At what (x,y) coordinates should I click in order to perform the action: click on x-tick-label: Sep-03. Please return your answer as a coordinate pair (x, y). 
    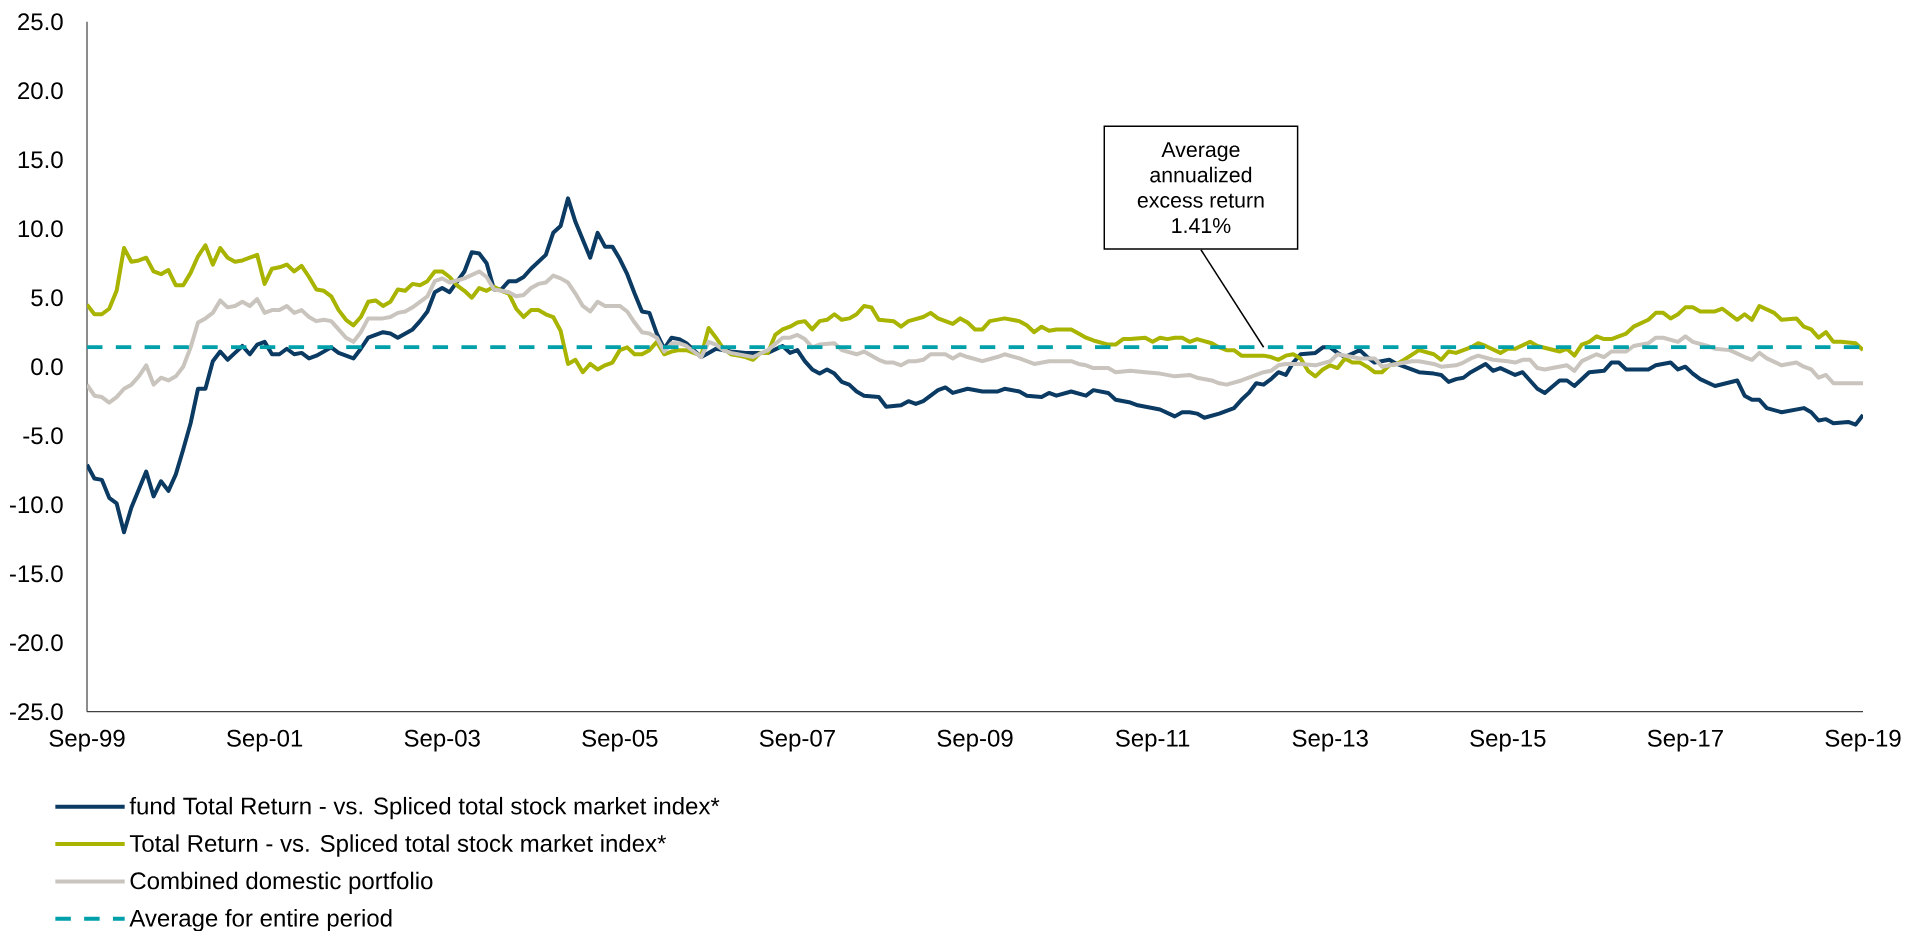
    Looking at the image, I should click on (442, 740).